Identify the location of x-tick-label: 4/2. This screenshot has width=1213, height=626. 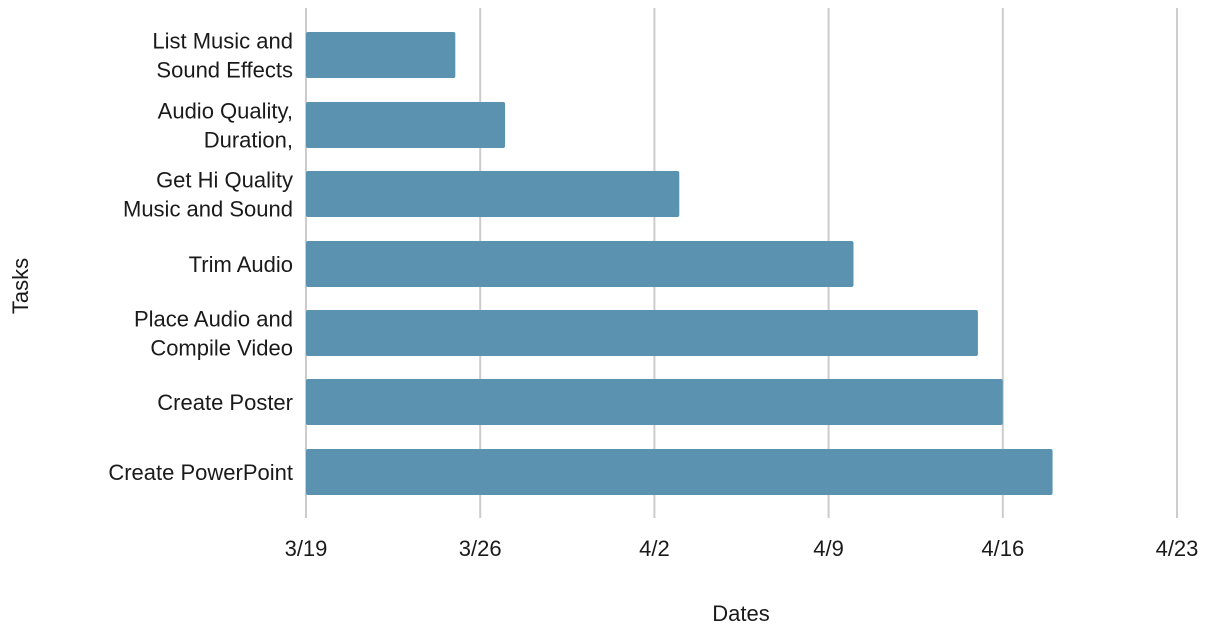
(654, 548).